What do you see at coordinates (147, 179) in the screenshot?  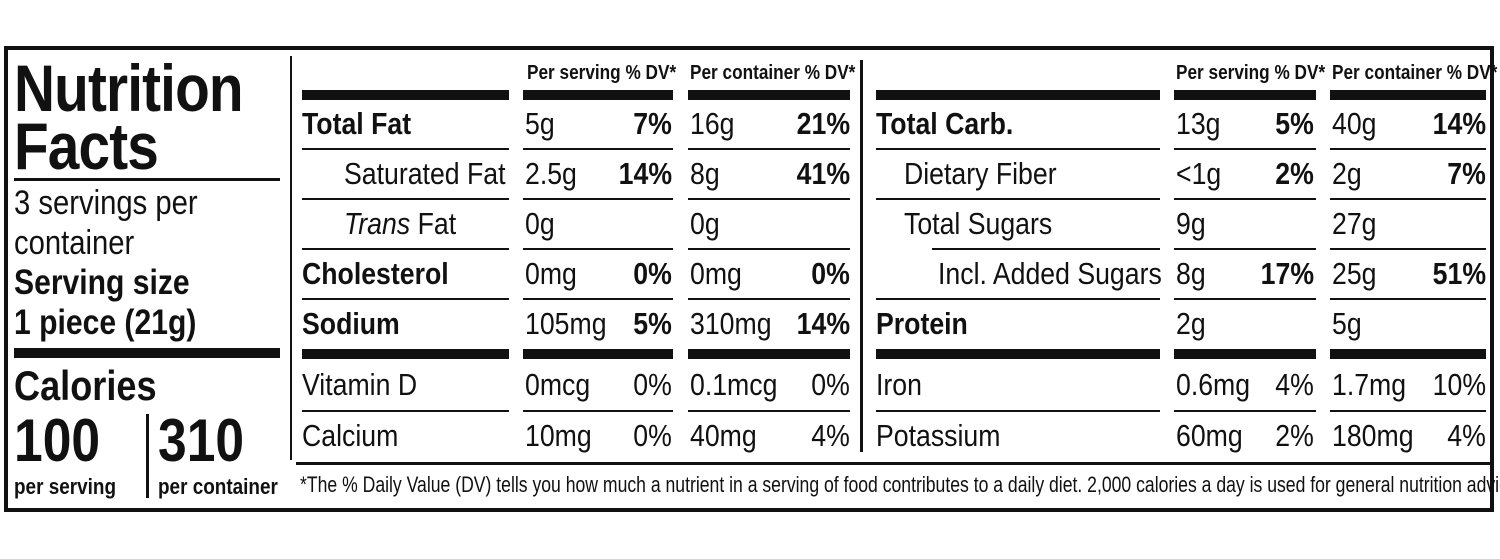 I see `divider` at bounding box center [147, 179].